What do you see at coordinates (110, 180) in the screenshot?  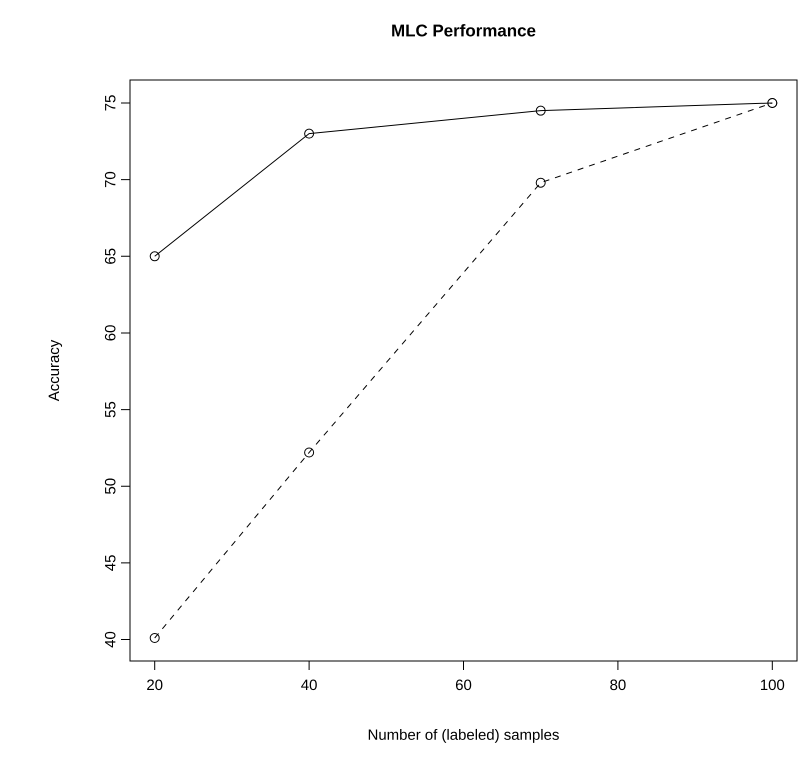 I see `y-tick-label: 70` at bounding box center [110, 180].